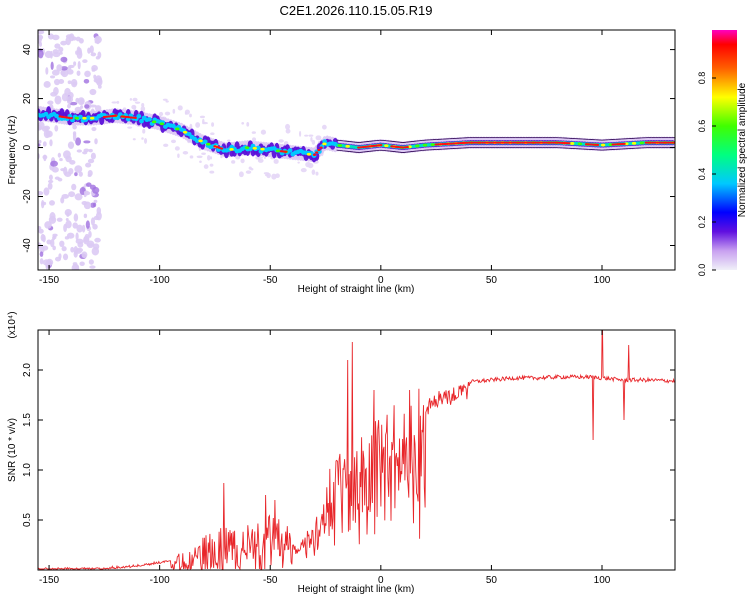 The height and width of the screenshot is (605, 750). I want to click on snr-x-tick-label: 50, so click(492, 580).